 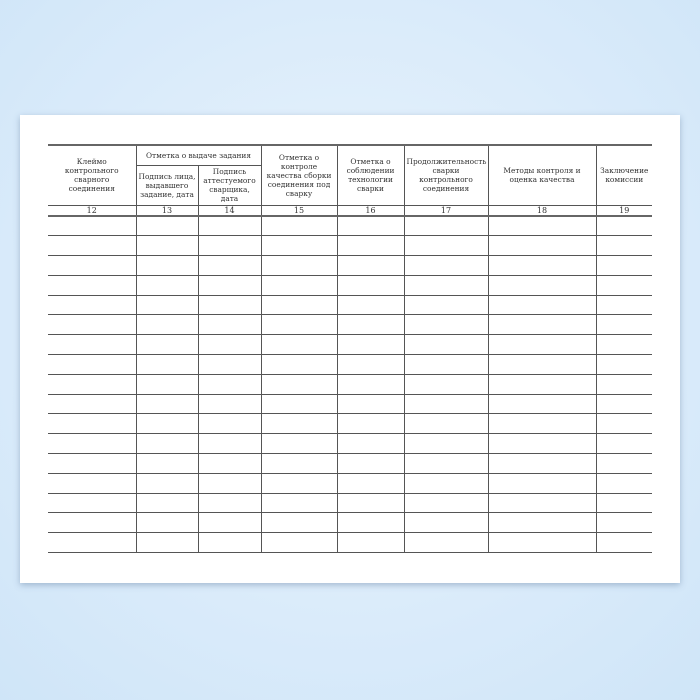 What do you see at coordinates (198, 155) in the screenshot?
I see `header-group-task-issue: Отметка о выдаче задания` at bounding box center [198, 155].